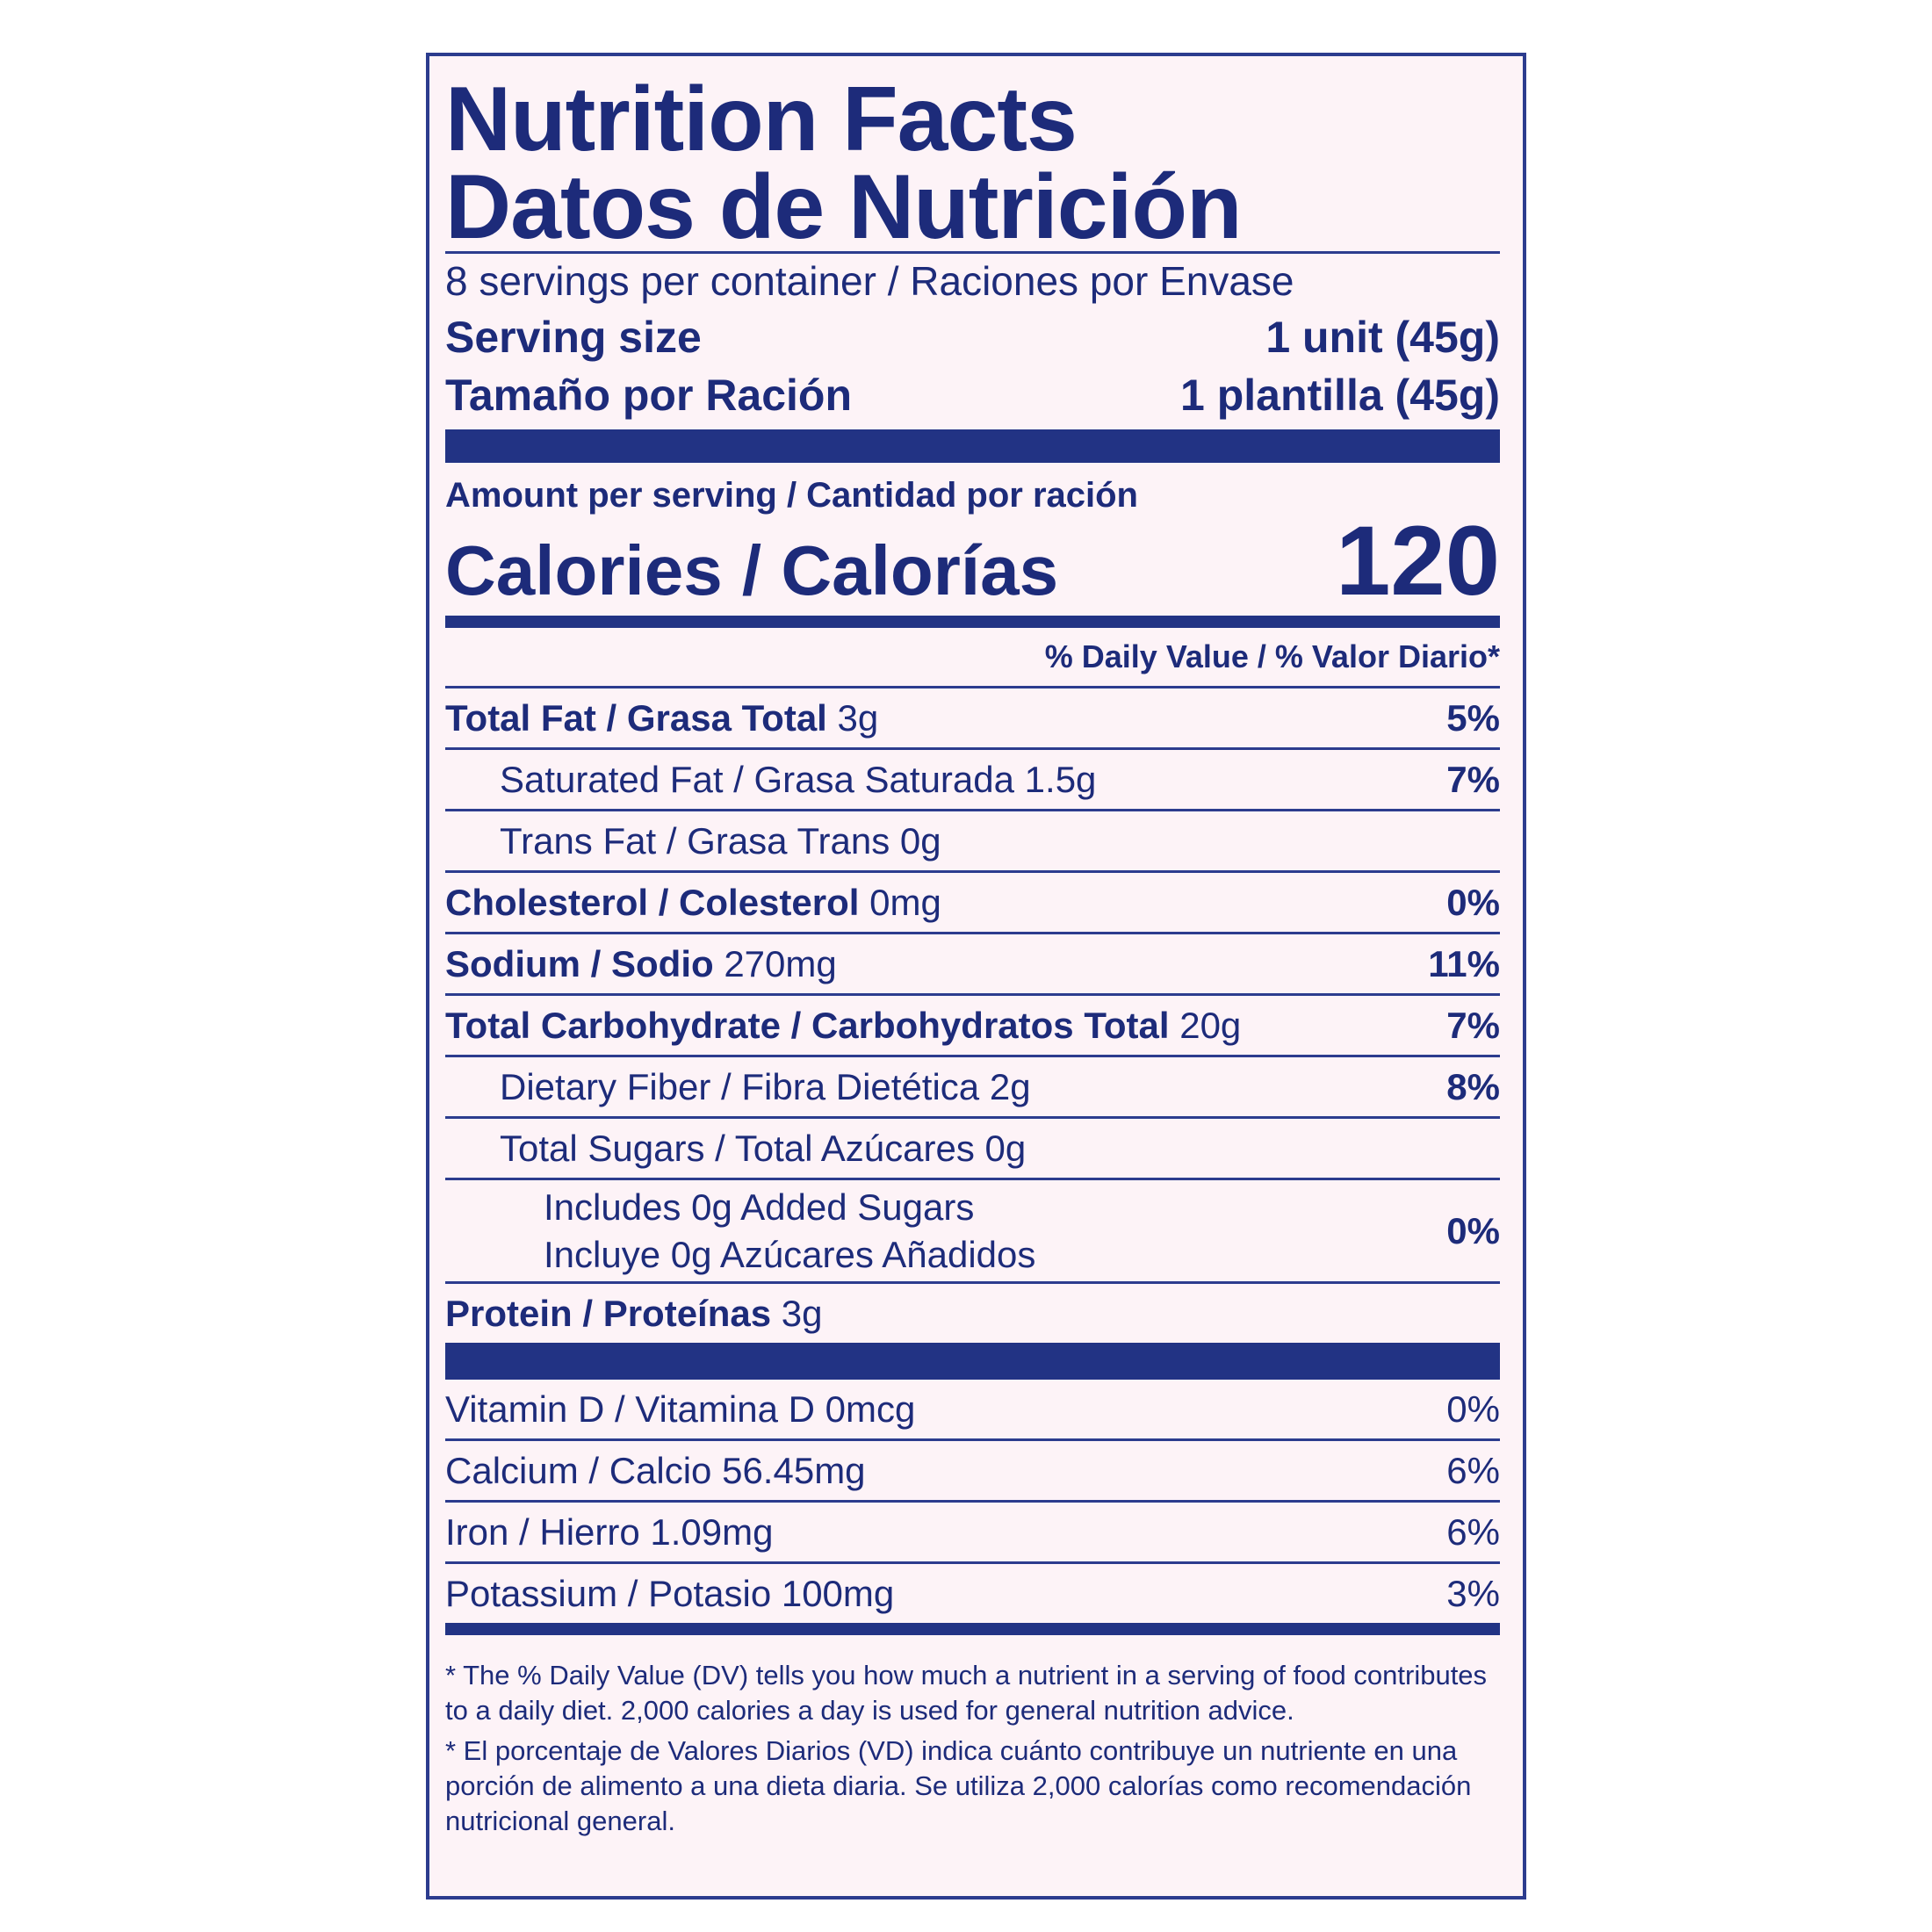  Describe the element at coordinates (780, 963) in the screenshot. I see `nutrient-amount: 270mg` at that location.